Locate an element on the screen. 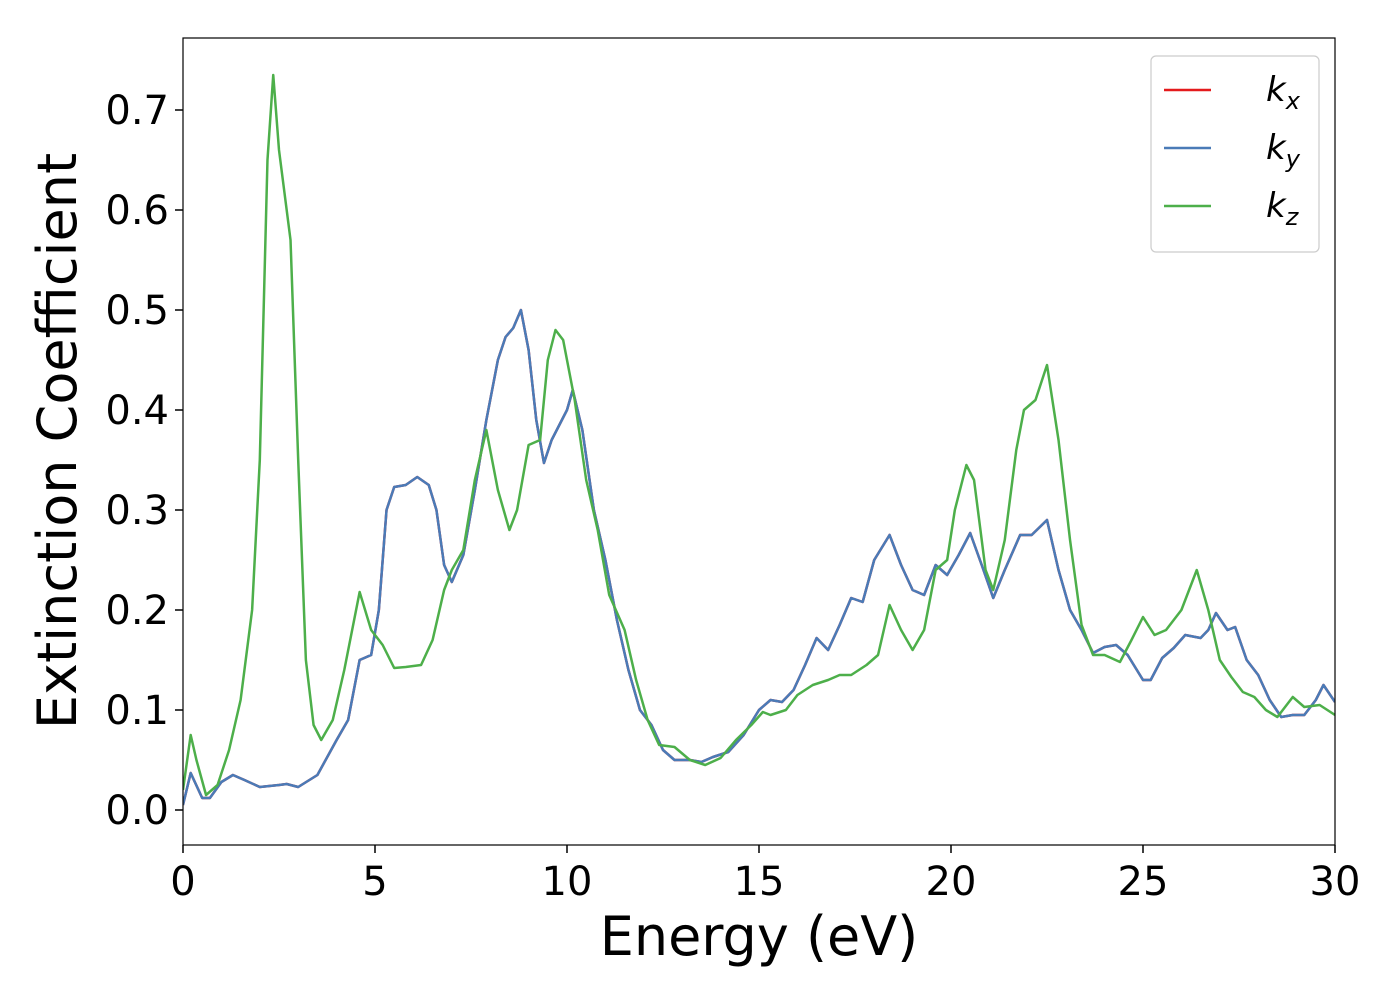  y-tick-label: 0.2 is located at coordinates (137, 611).